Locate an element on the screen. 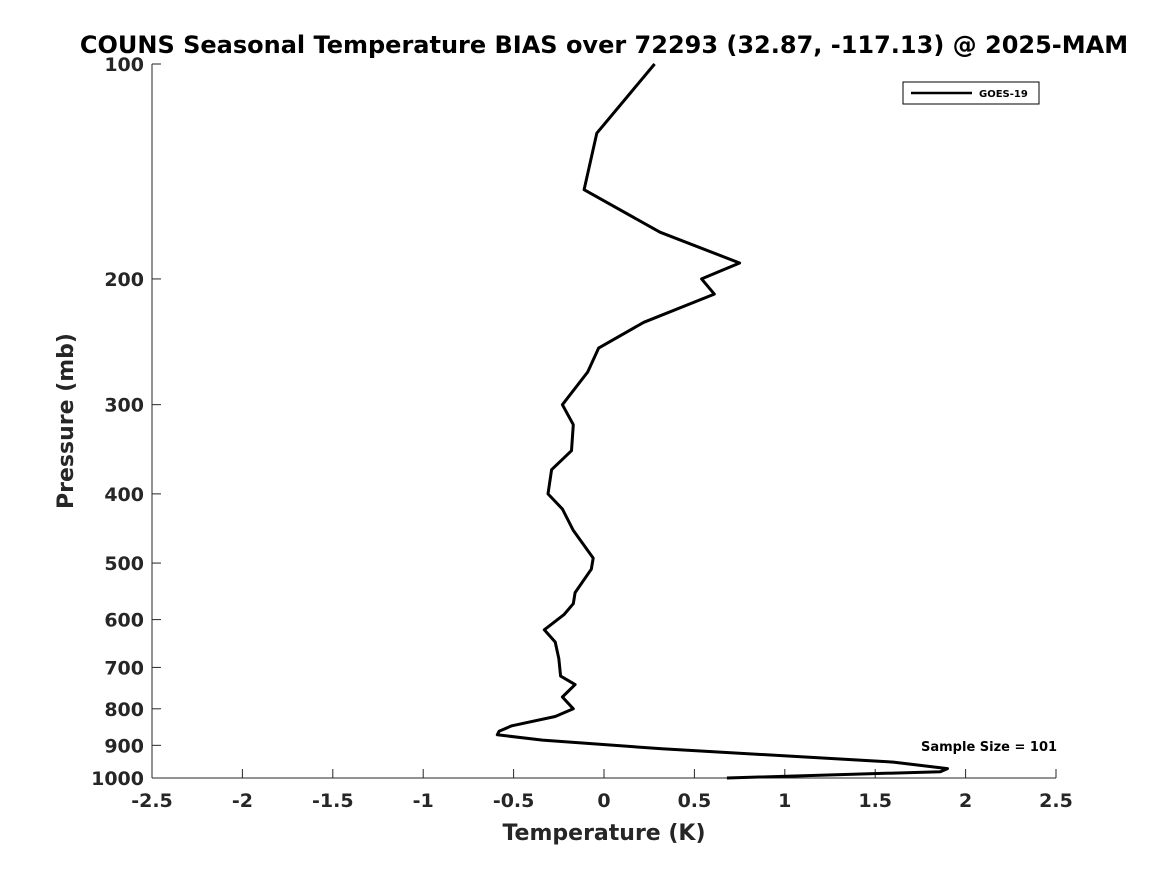  sample-size-annotation: Sample Size = 101 is located at coordinates (989, 747).